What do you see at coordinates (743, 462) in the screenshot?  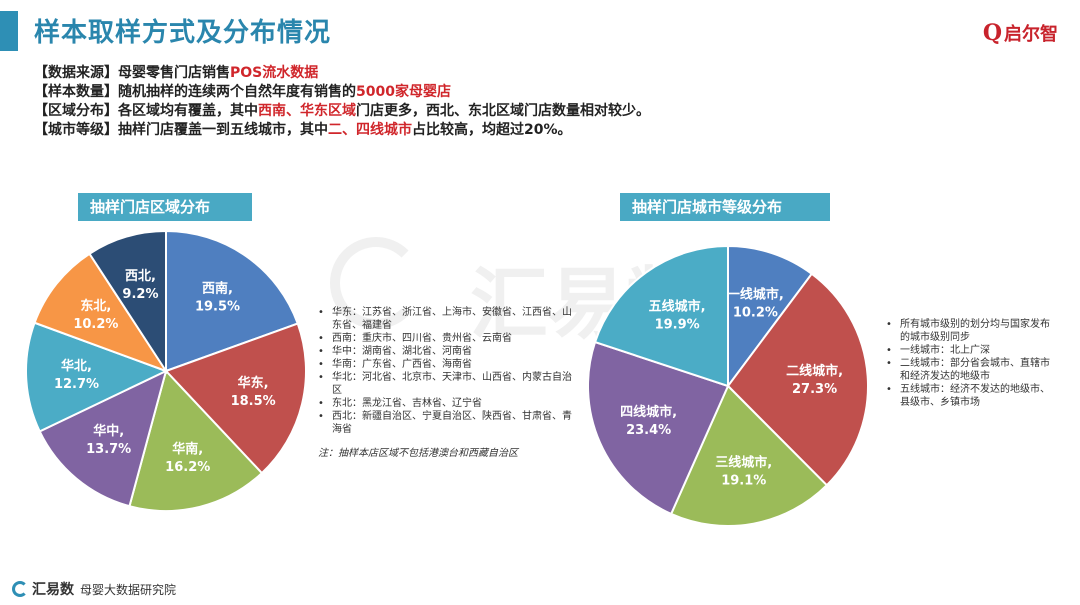 I see `tier-slice-name-2: 三线城市,` at bounding box center [743, 462].